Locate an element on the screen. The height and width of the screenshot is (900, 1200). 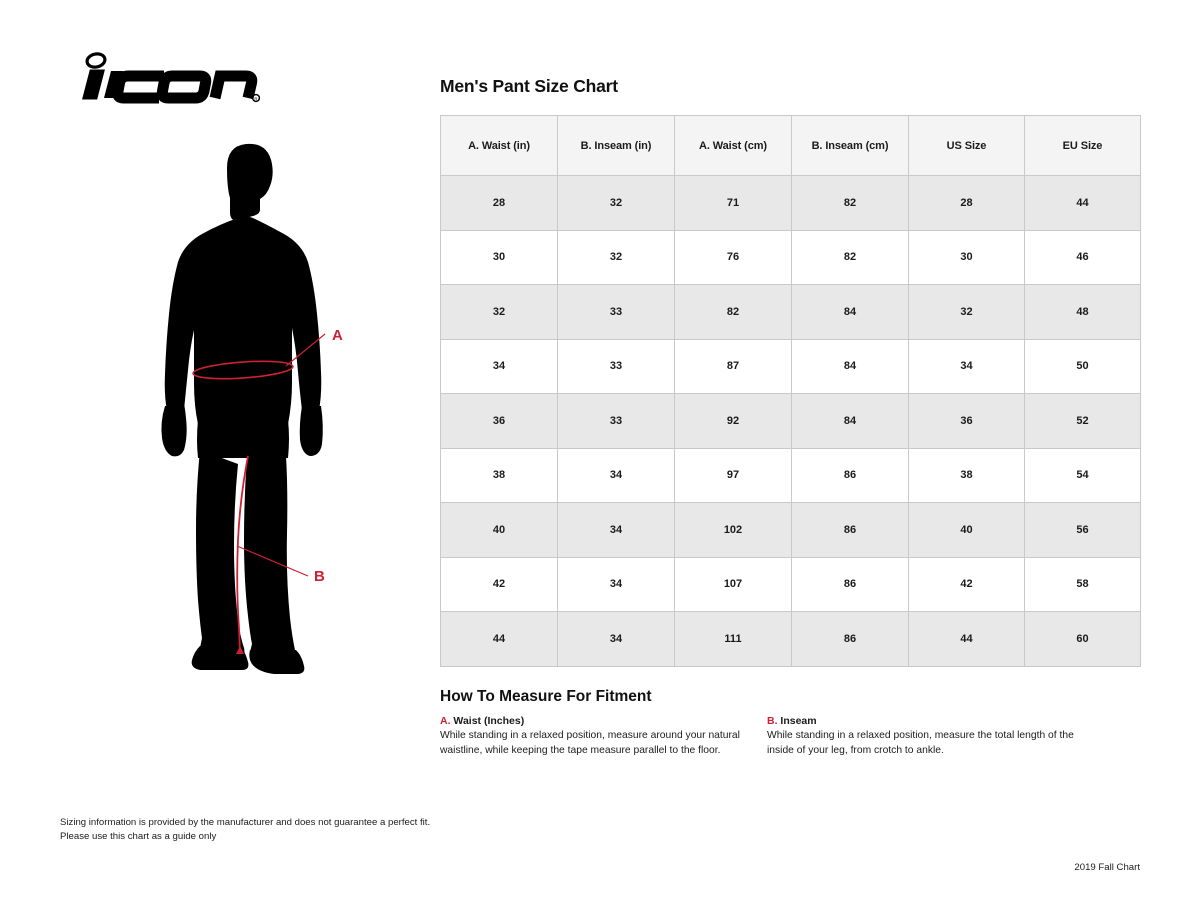
column-header: A. Waist (cm) is located at coordinates (733, 145).